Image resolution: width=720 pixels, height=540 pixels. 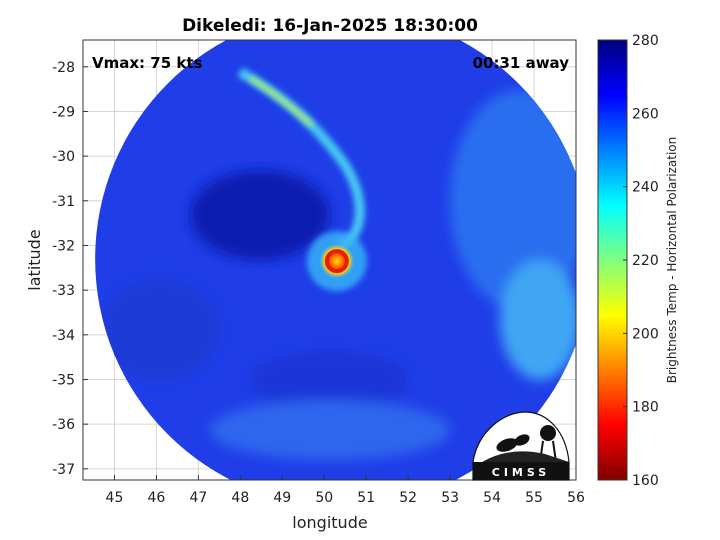 I want to click on west-region, so click(x=160, y=330).